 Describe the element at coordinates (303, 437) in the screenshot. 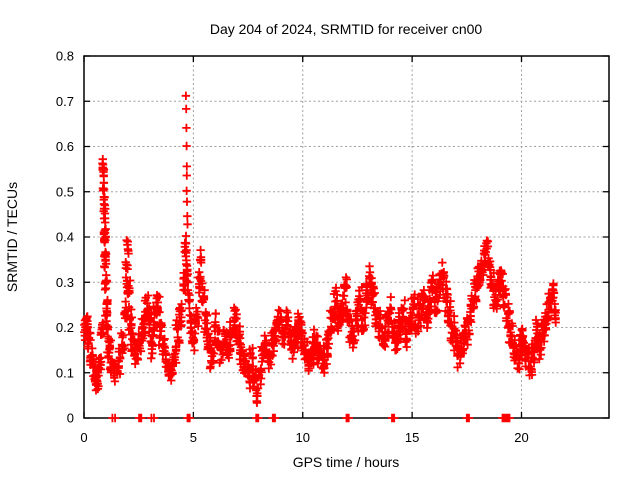

I see `x-tick-label: 10` at that location.